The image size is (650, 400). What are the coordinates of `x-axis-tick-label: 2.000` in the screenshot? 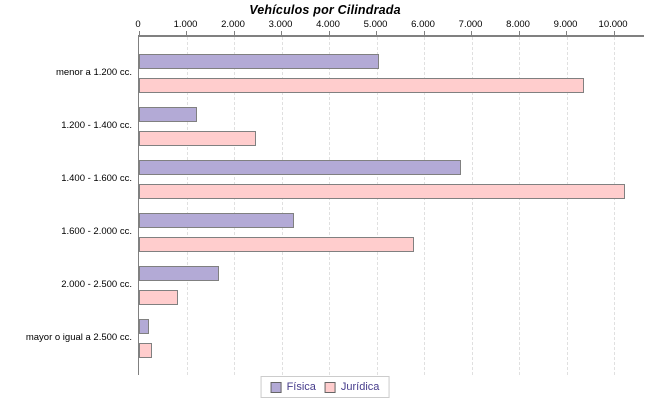 It's located at (233, 24).